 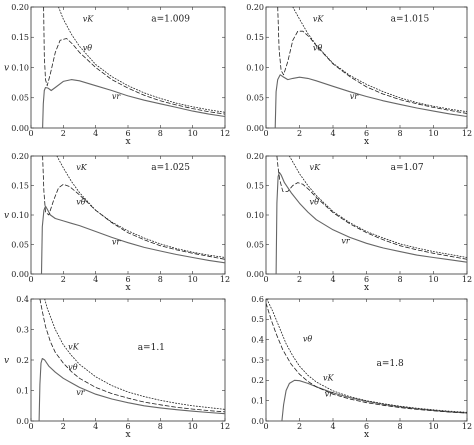 I want to click on parameter-annotation: a=1.025, so click(x=170, y=168).